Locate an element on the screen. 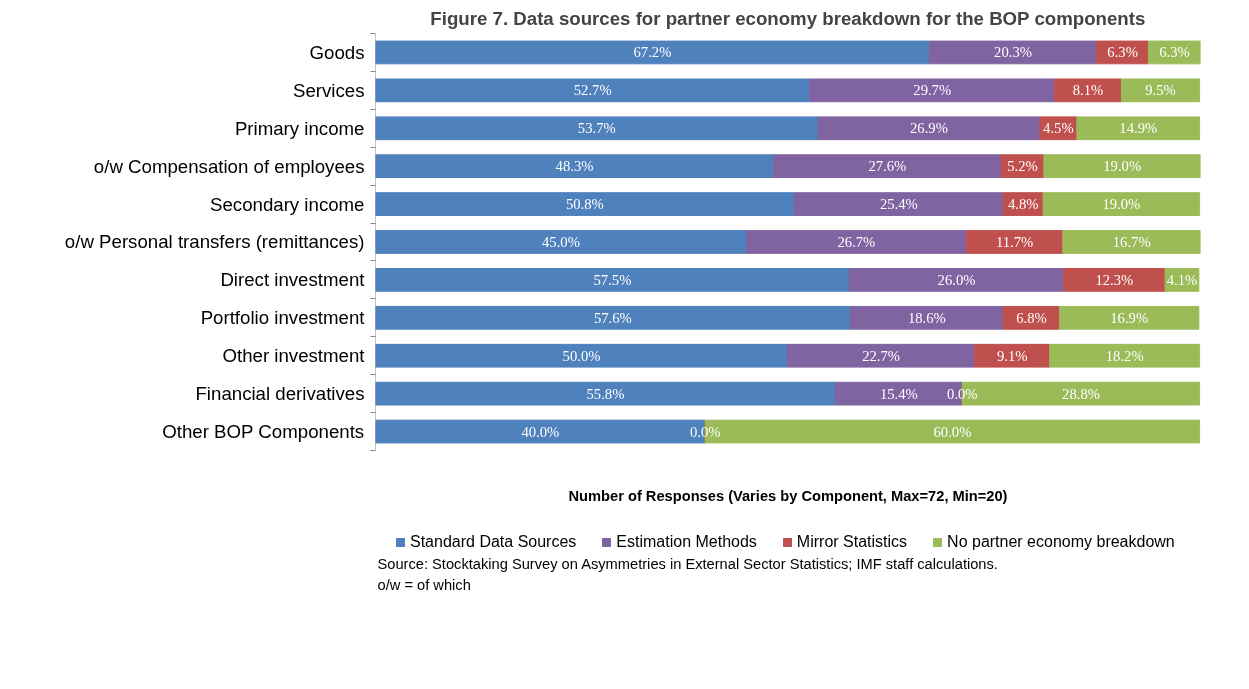 Image resolution: width=1249 pixels, height=689 pixels. data-label: 27.6% is located at coordinates (887, 166).